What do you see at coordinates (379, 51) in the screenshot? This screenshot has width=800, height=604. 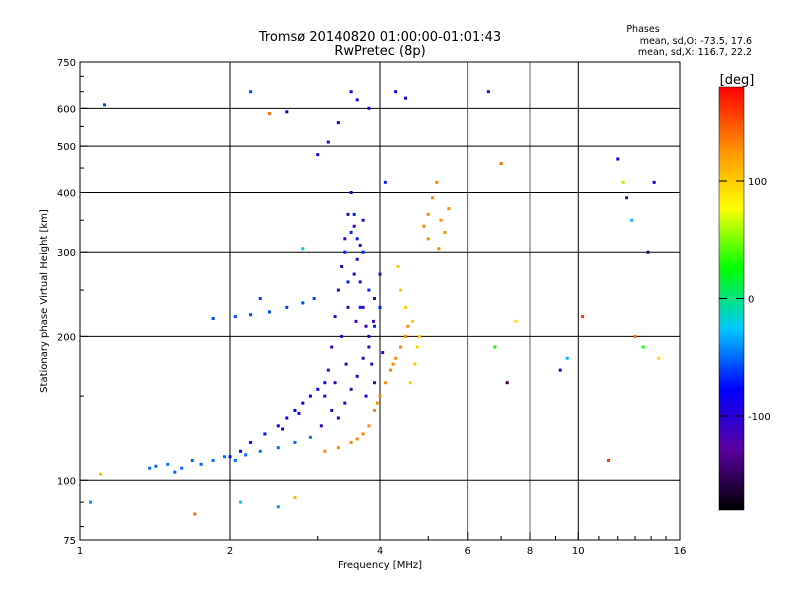 I see `chart-subtitle: RwPretec (8p)` at bounding box center [379, 51].